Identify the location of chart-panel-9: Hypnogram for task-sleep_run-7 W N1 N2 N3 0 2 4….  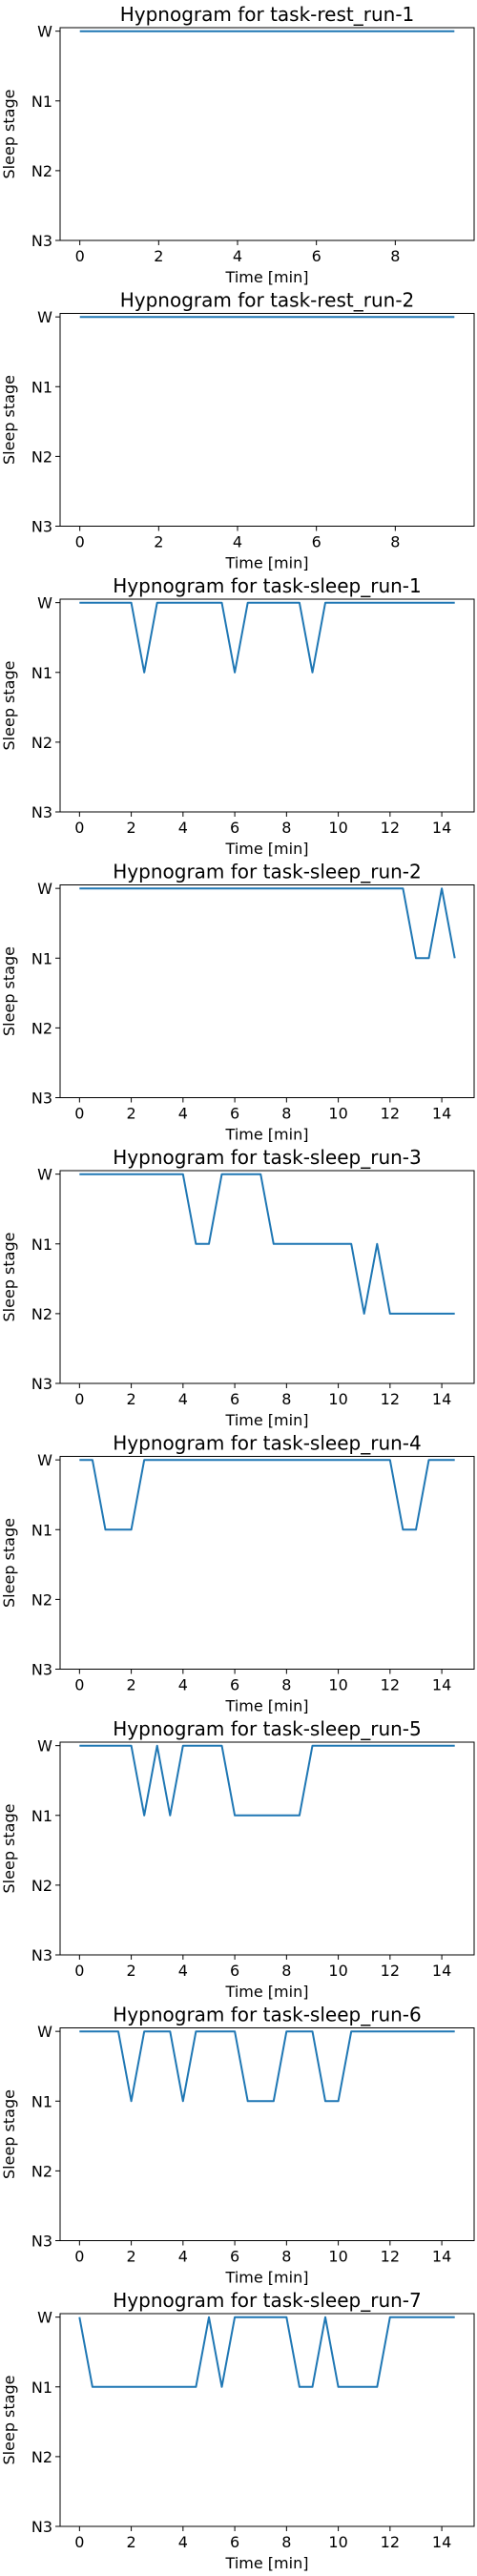
(237, 2430).